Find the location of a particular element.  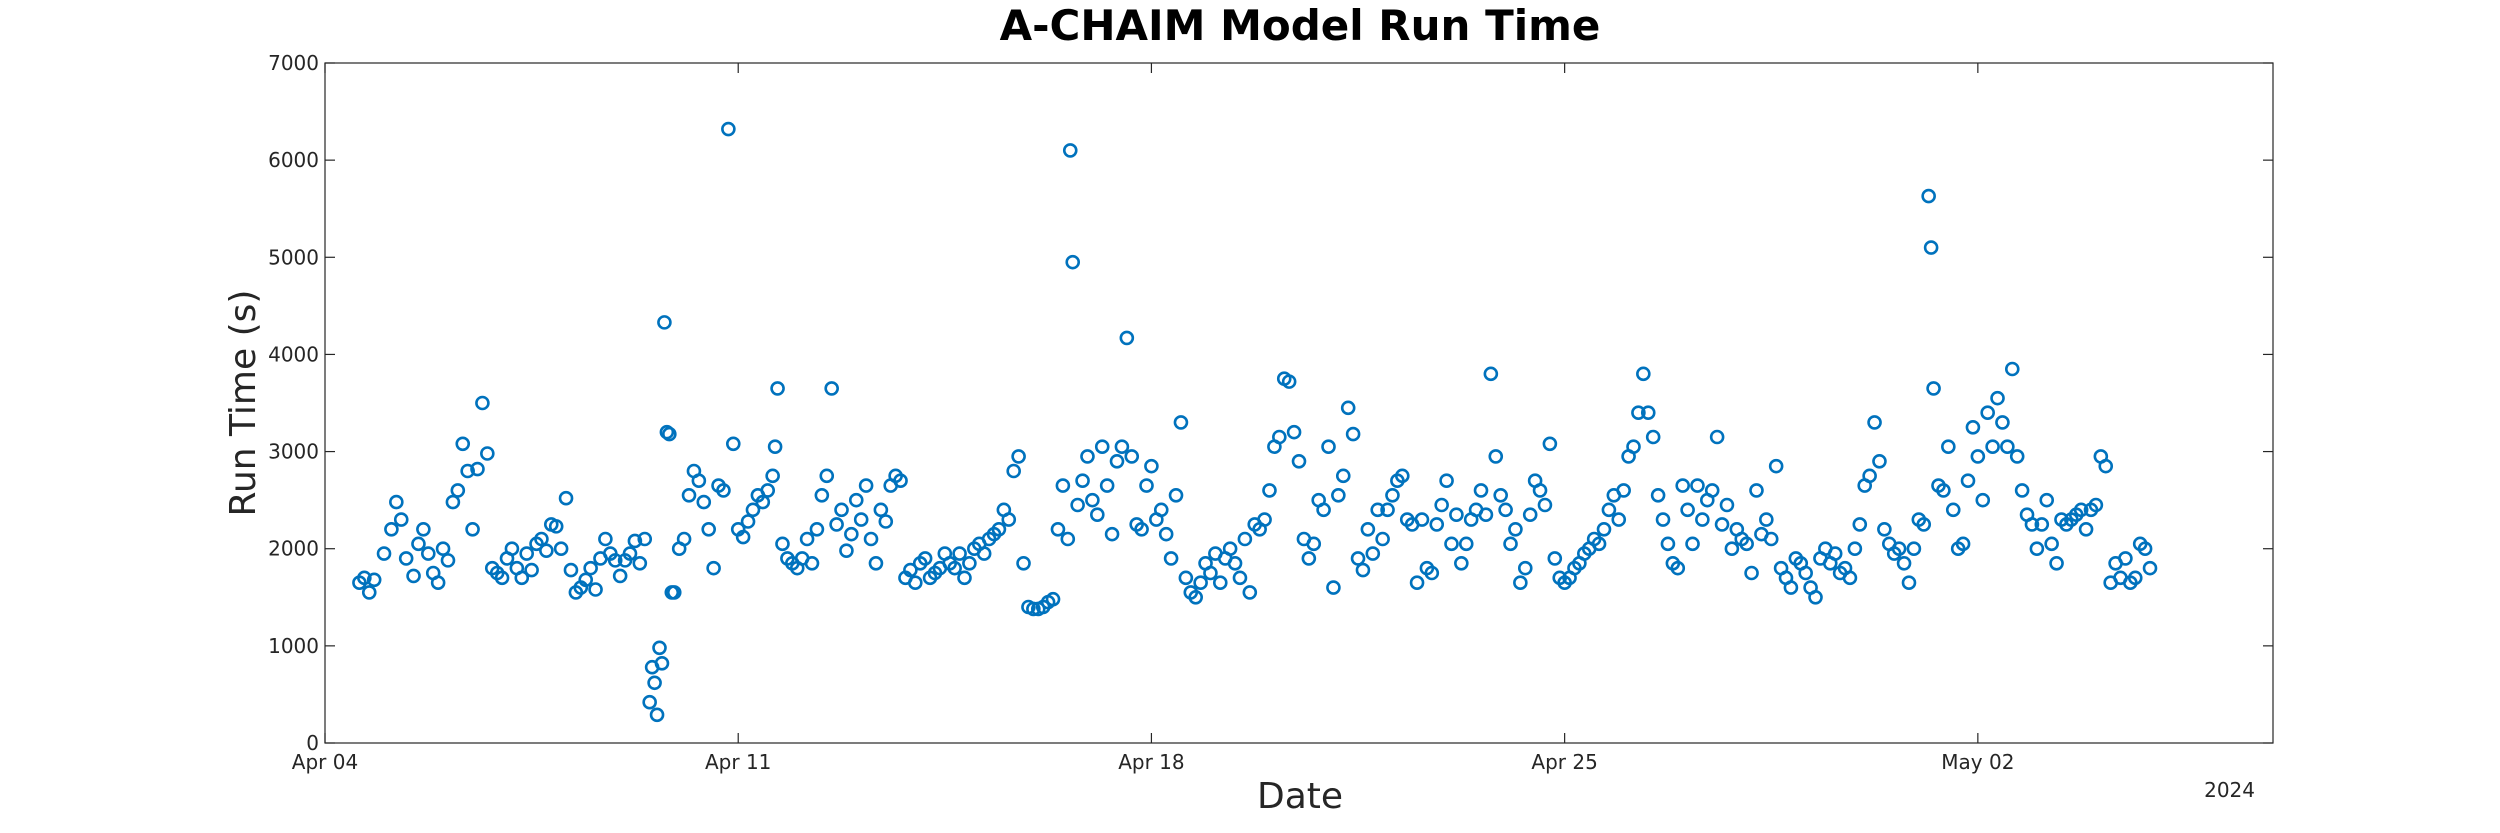

y-tick-label: 0 is located at coordinates (312, 743).